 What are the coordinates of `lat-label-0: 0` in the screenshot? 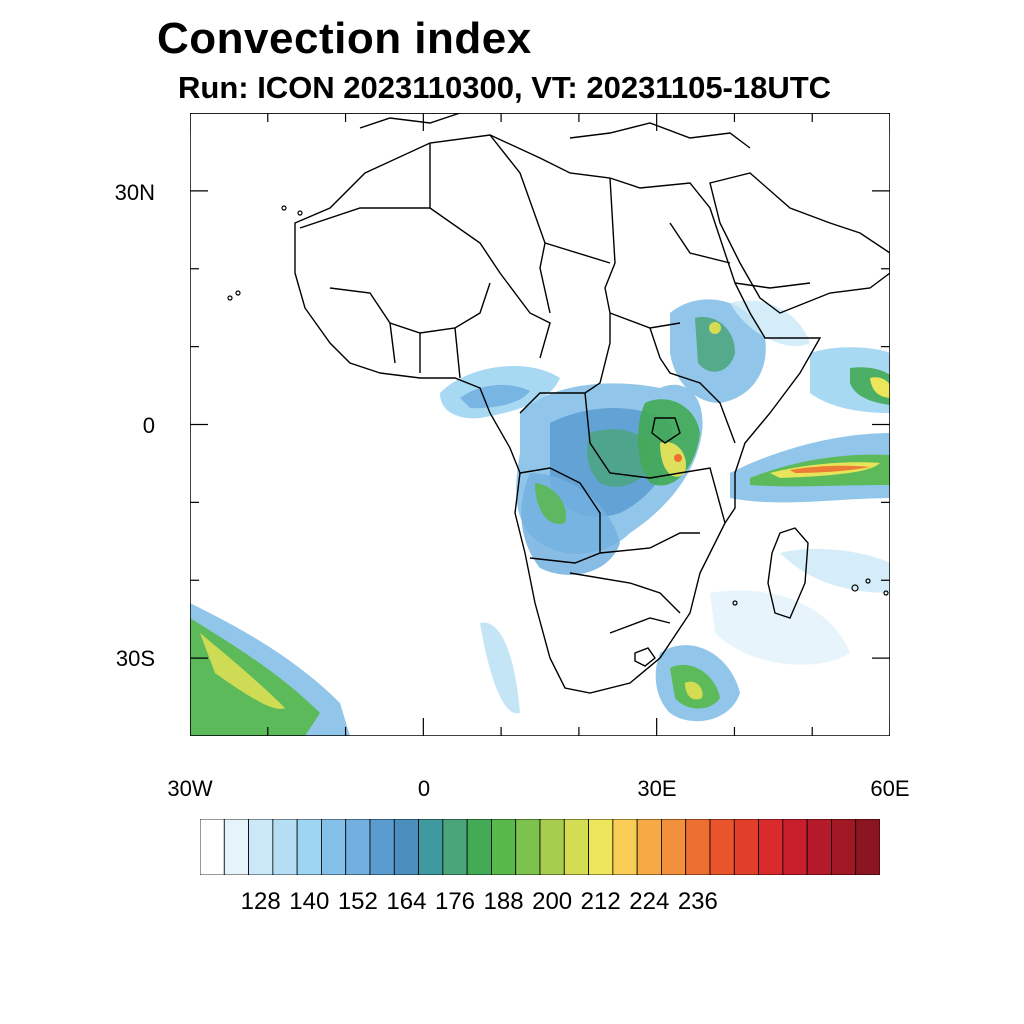 It's located at (148, 425).